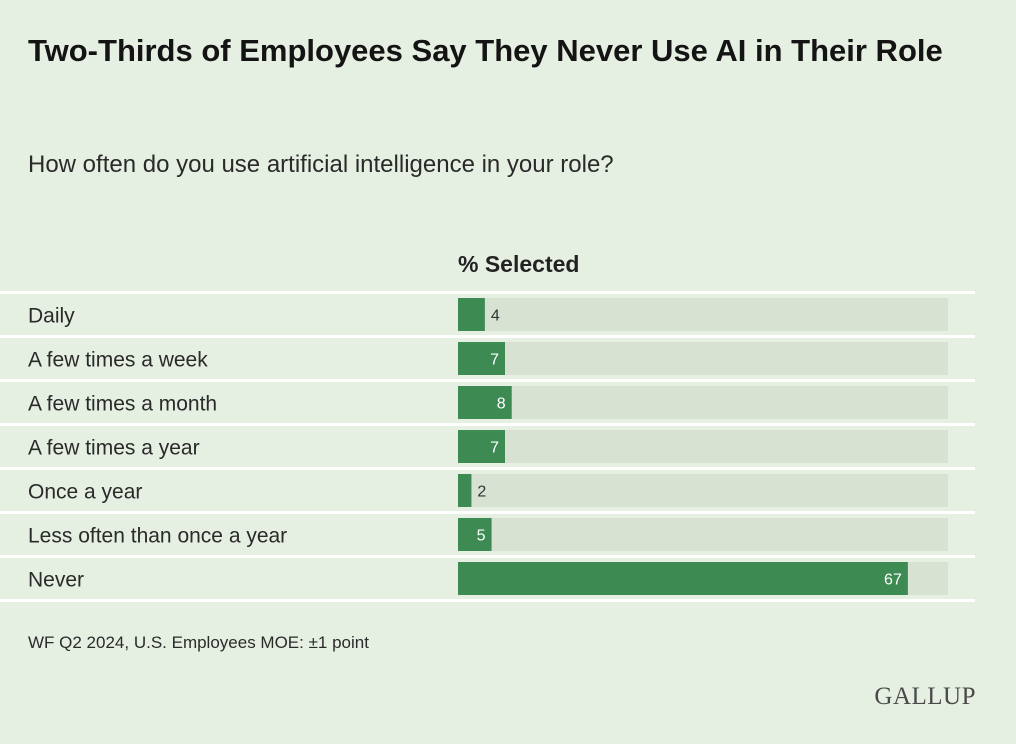 The height and width of the screenshot is (744, 1016). What do you see at coordinates (122, 404) in the screenshot?
I see `category-label: A few times a month` at bounding box center [122, 404].